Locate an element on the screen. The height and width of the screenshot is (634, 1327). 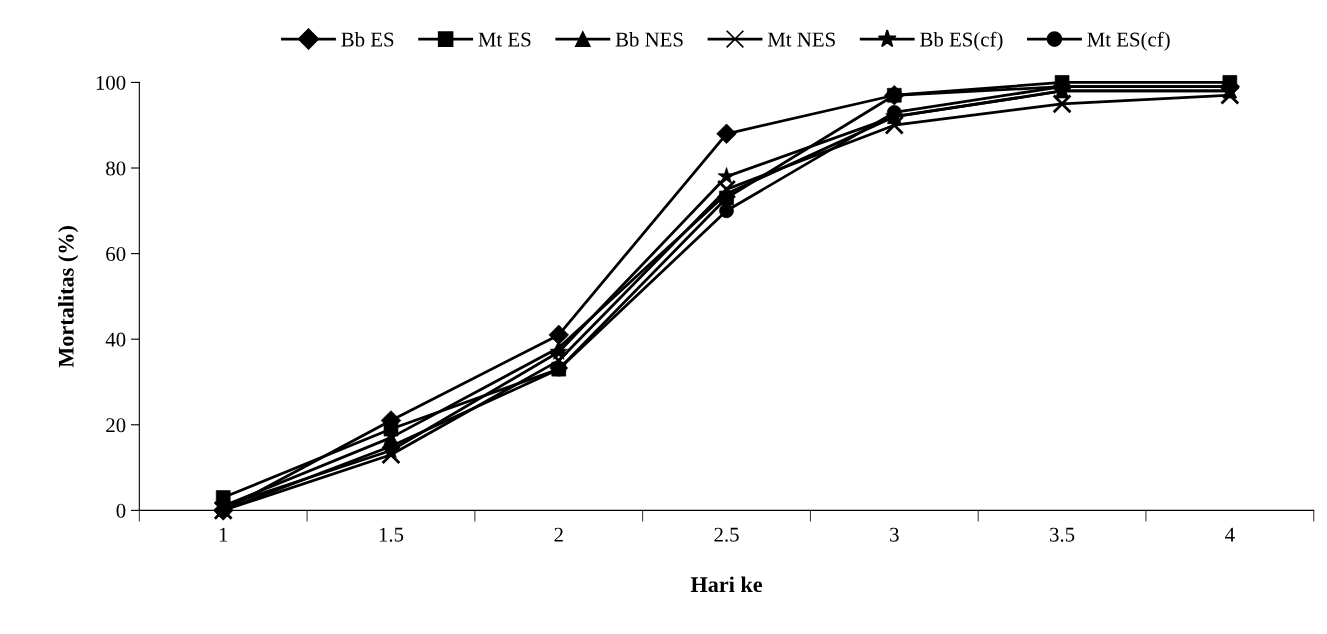
x-tick-label: 3.5 is located at coordinates (1062, 534).